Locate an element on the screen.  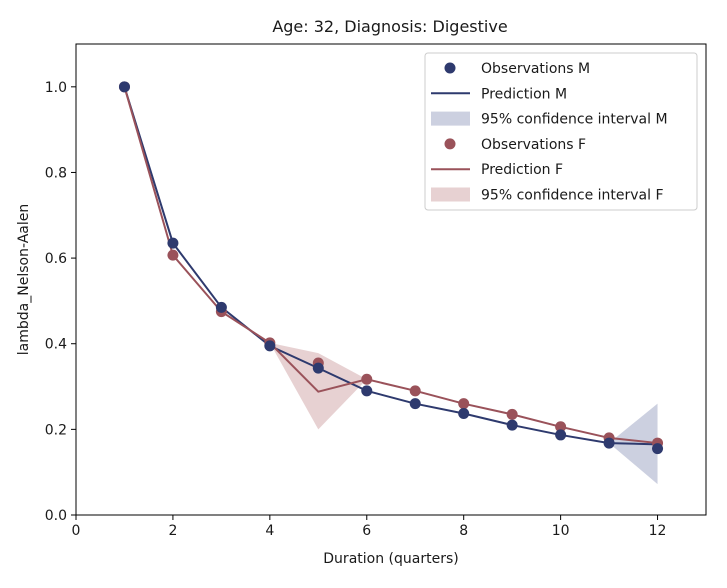
legend-label: Observations M is located at coordinates (535, 69).